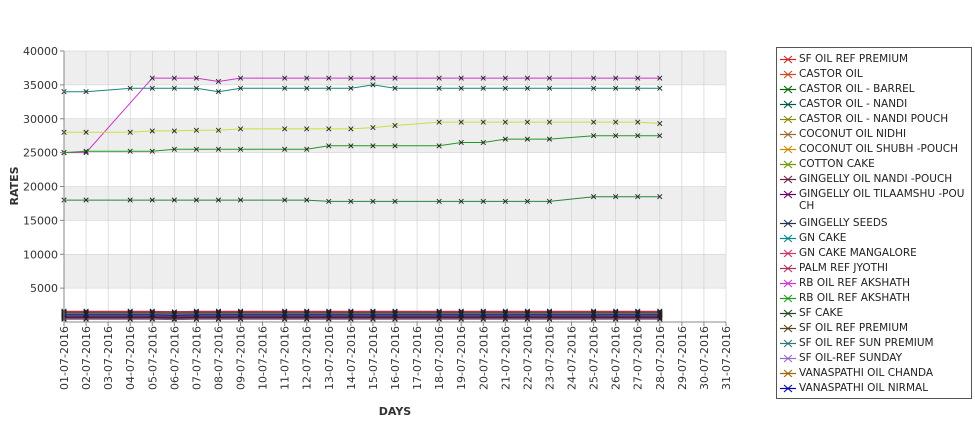  What do you see at coordinates (854, 298) in the screenshot?
I see `legend-label: RB OIL REF AKSHATH` at bounding box center [854, 298].